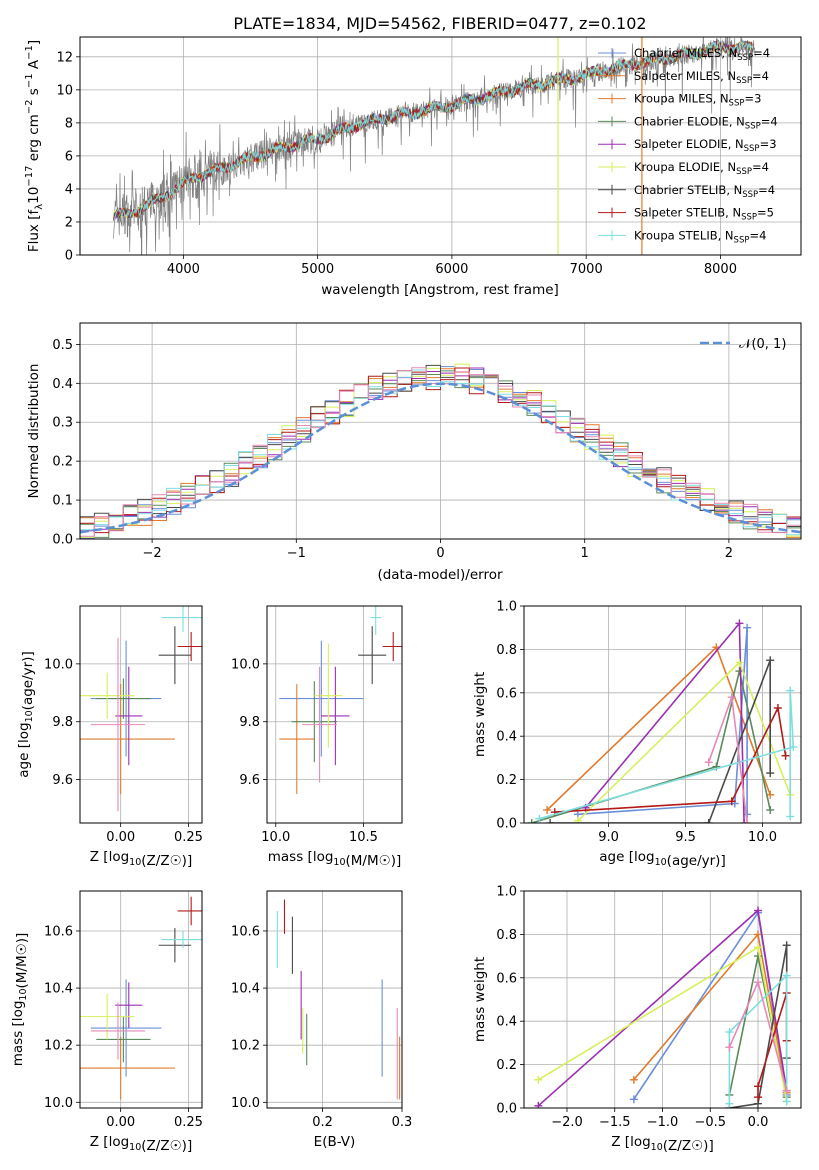 This screenshot has height=1170, width=819. Describe the element at coordinates (69, 222) in the screenshot. I see `y-tick-label: 2` at that location.